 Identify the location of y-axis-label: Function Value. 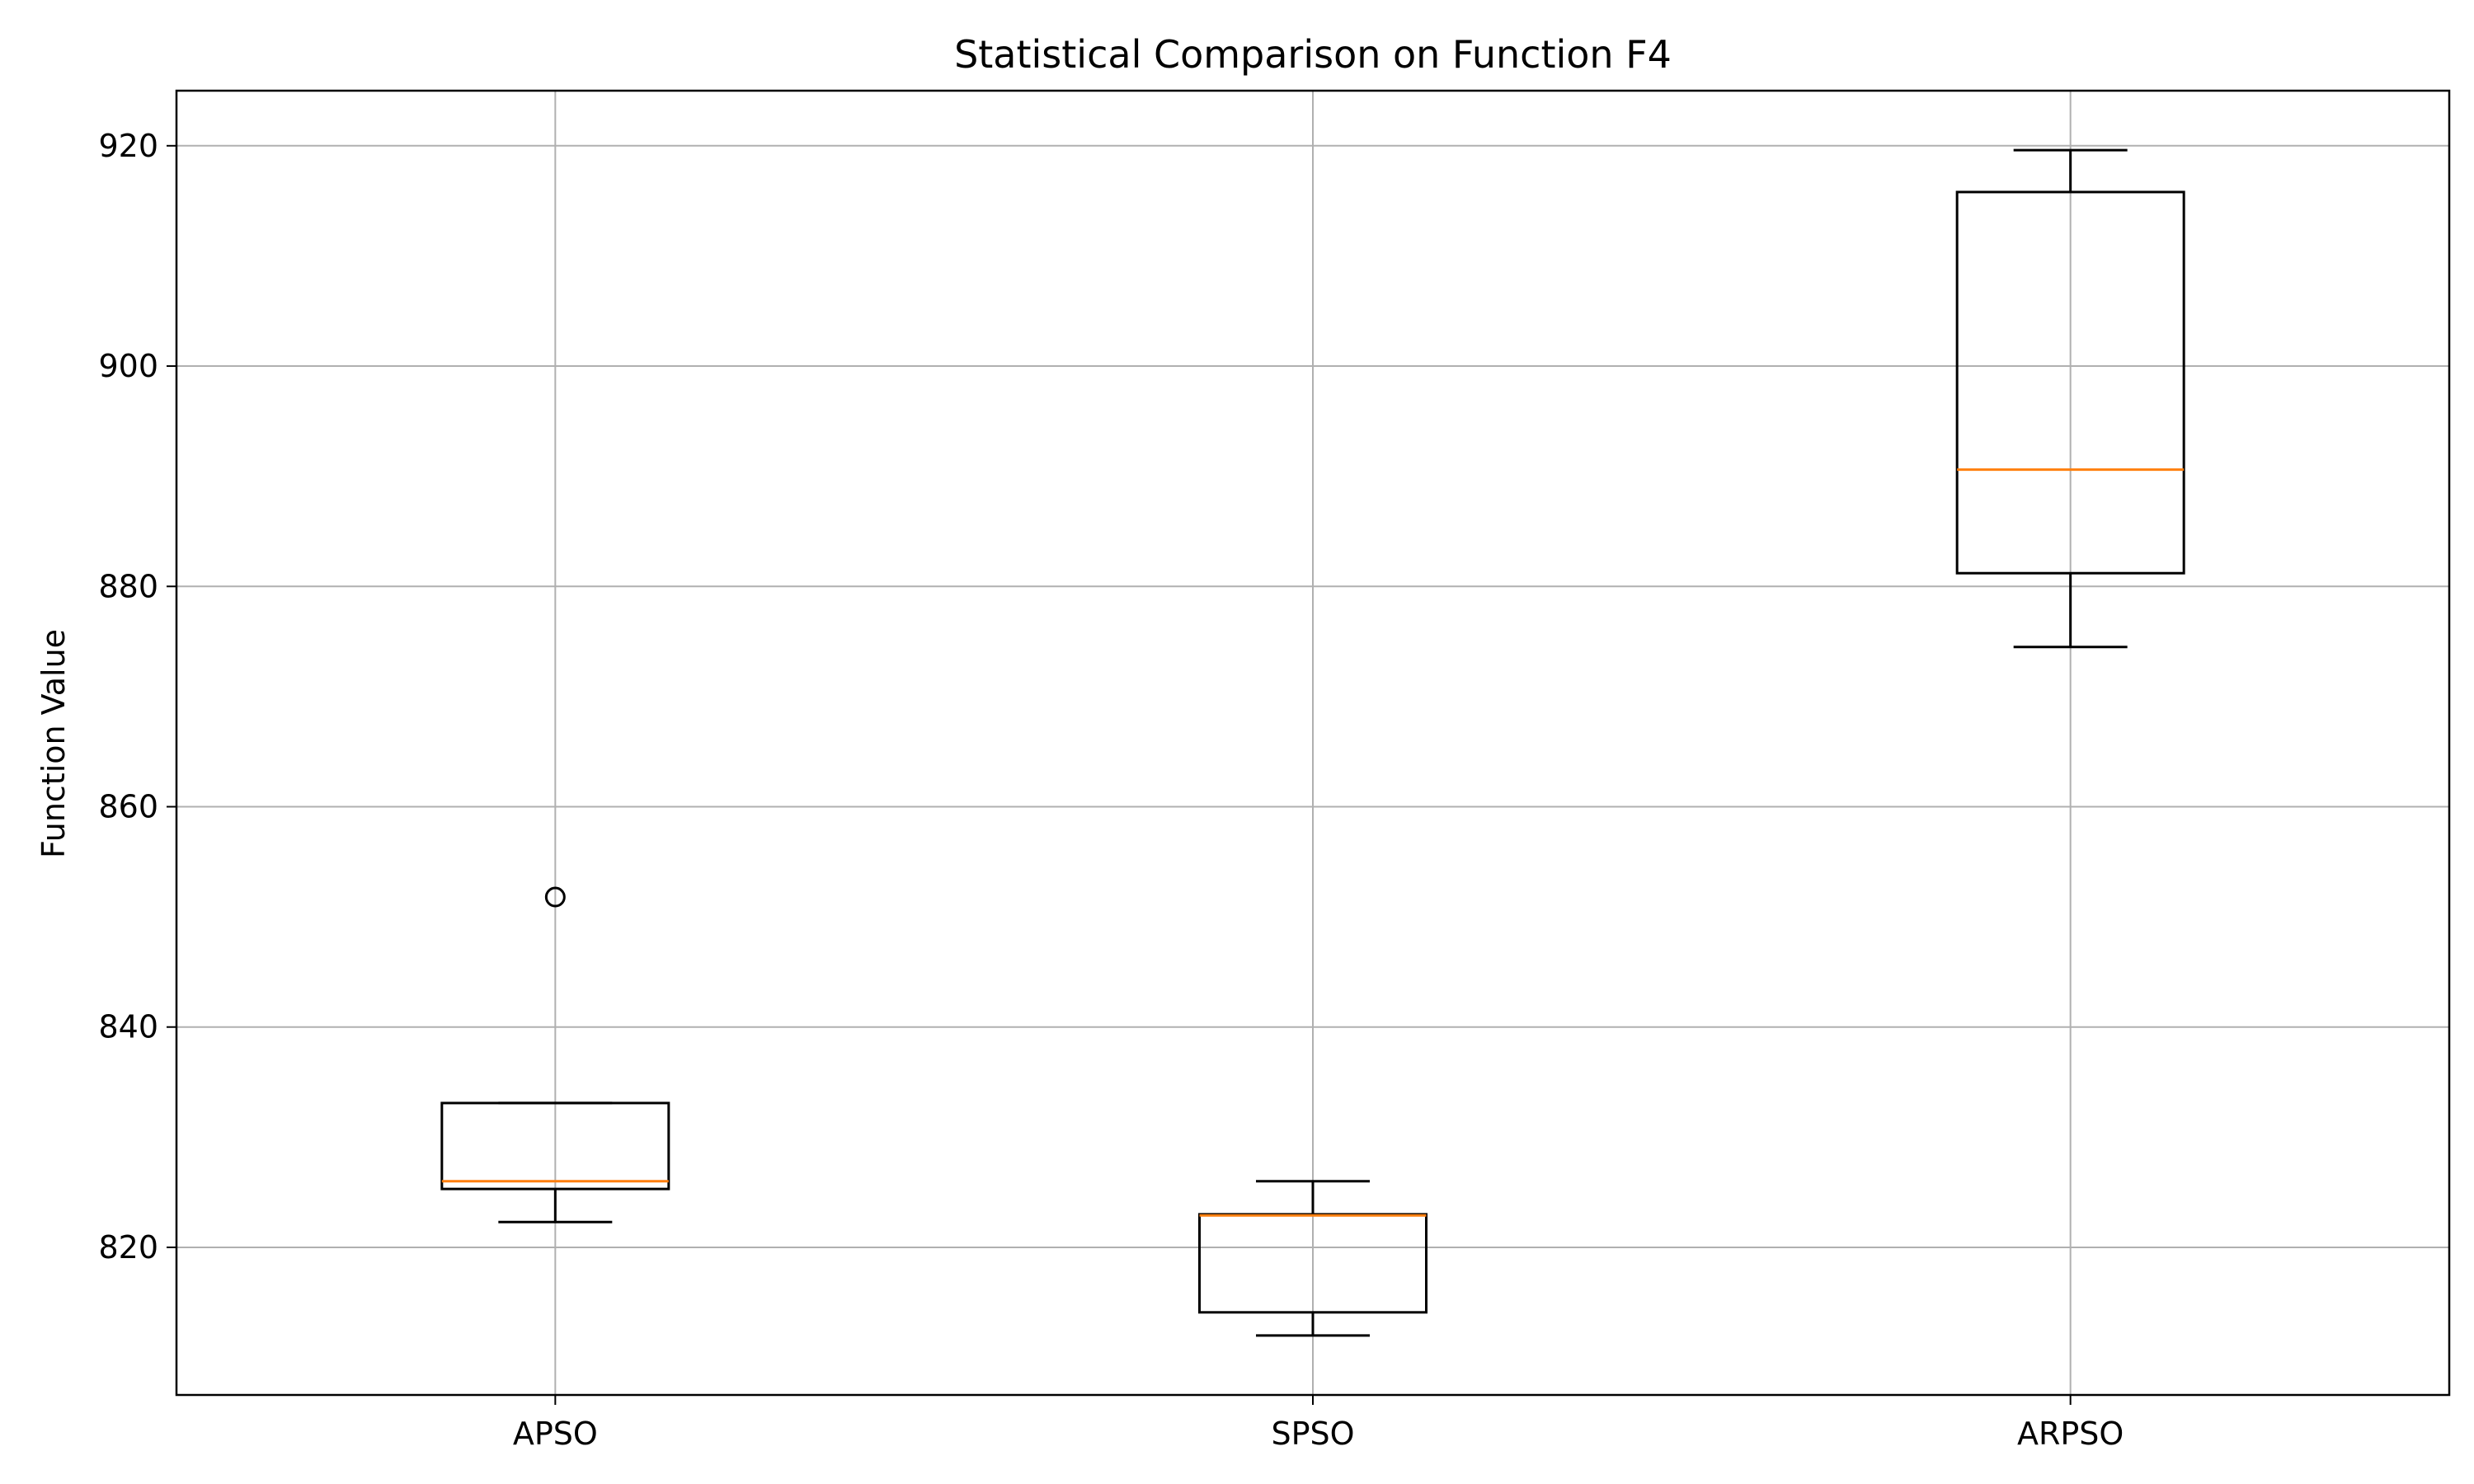
(53, 743).